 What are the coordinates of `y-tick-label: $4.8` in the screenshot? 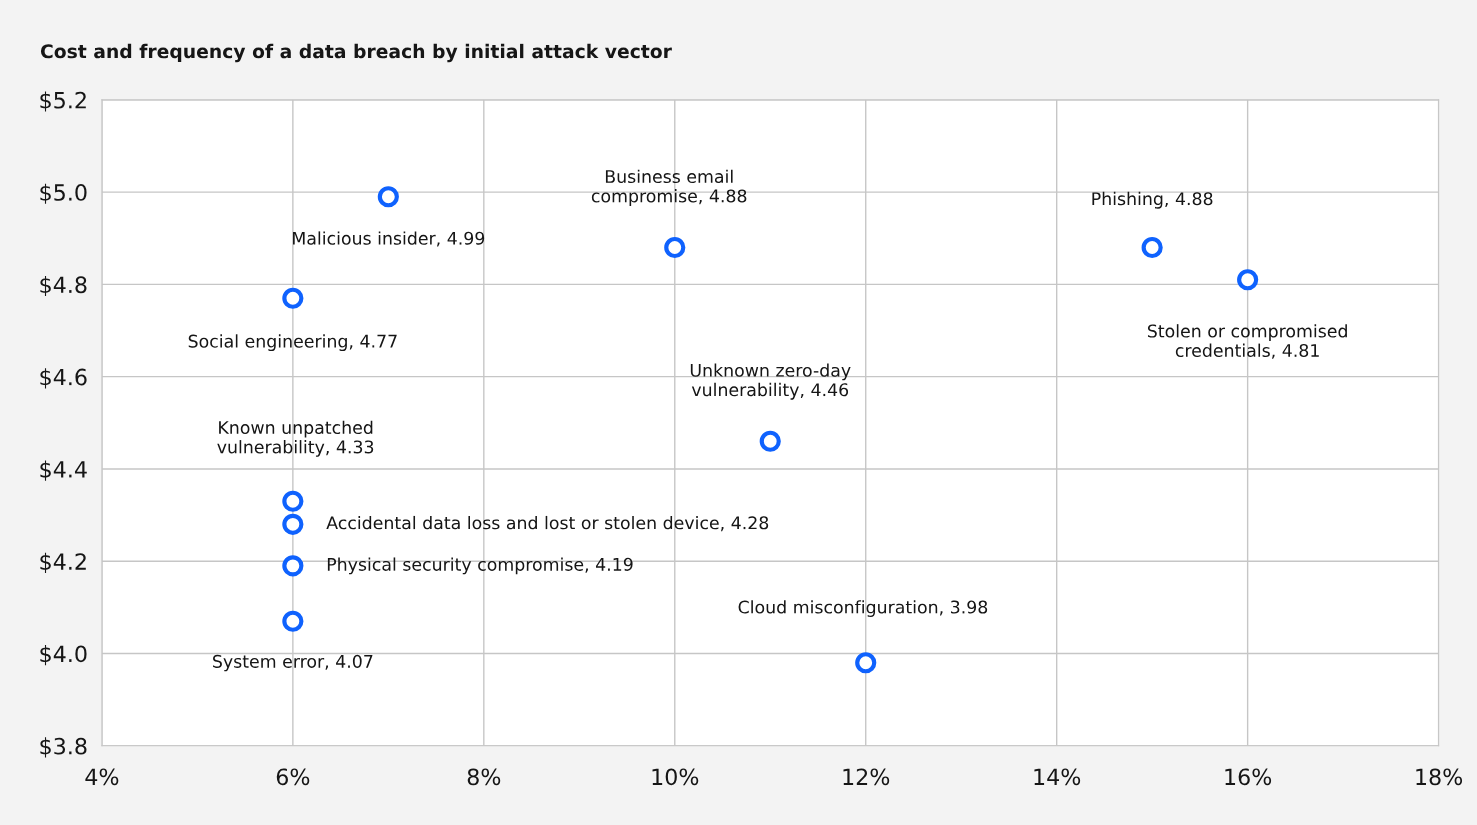 It's located at (63, 286).